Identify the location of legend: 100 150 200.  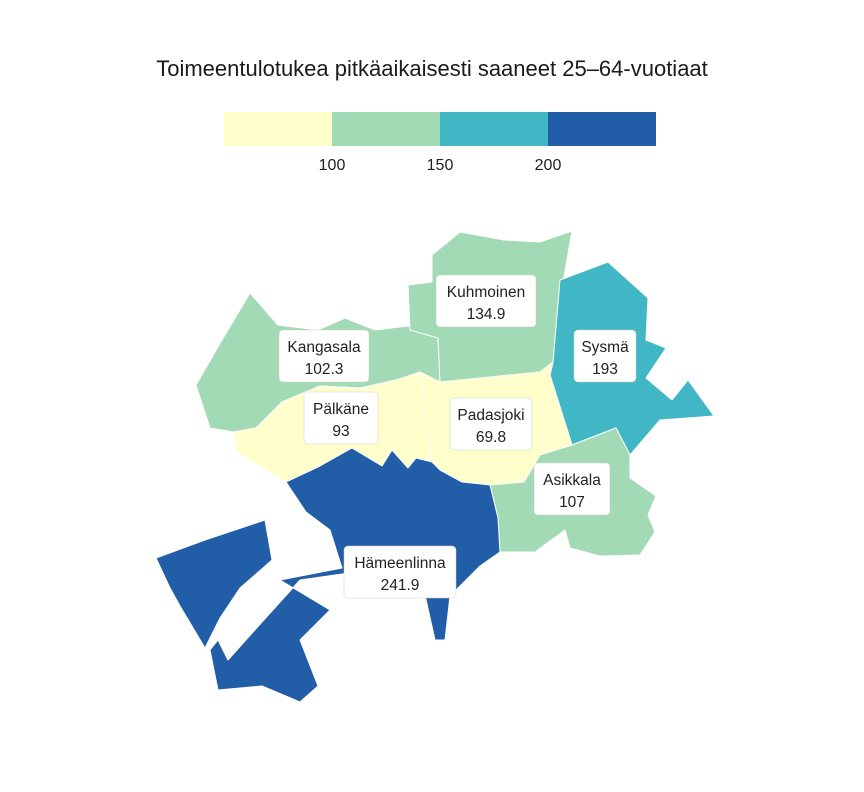
(440, 143).